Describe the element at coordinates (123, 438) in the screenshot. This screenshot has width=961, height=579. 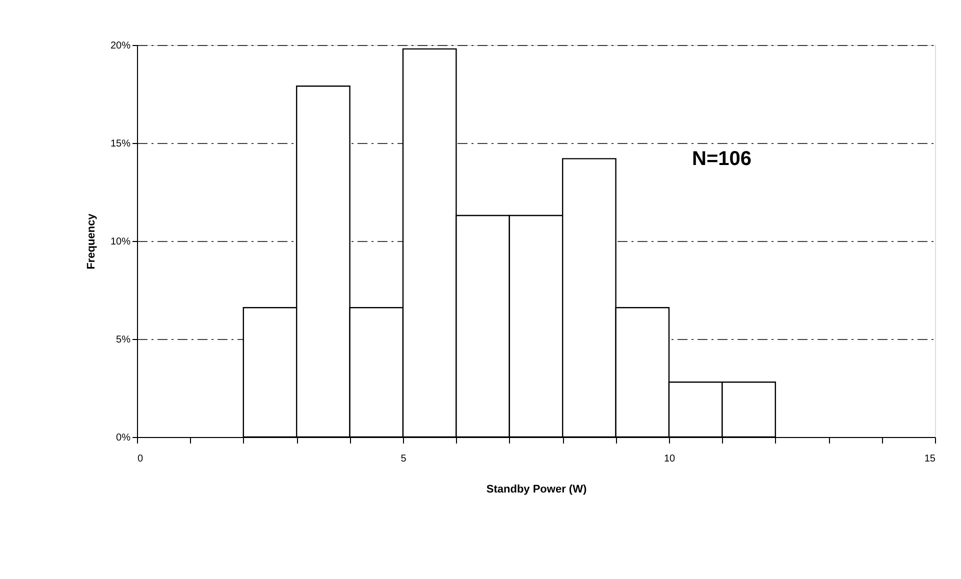
I see `y-tick-label: 0%` at that location.